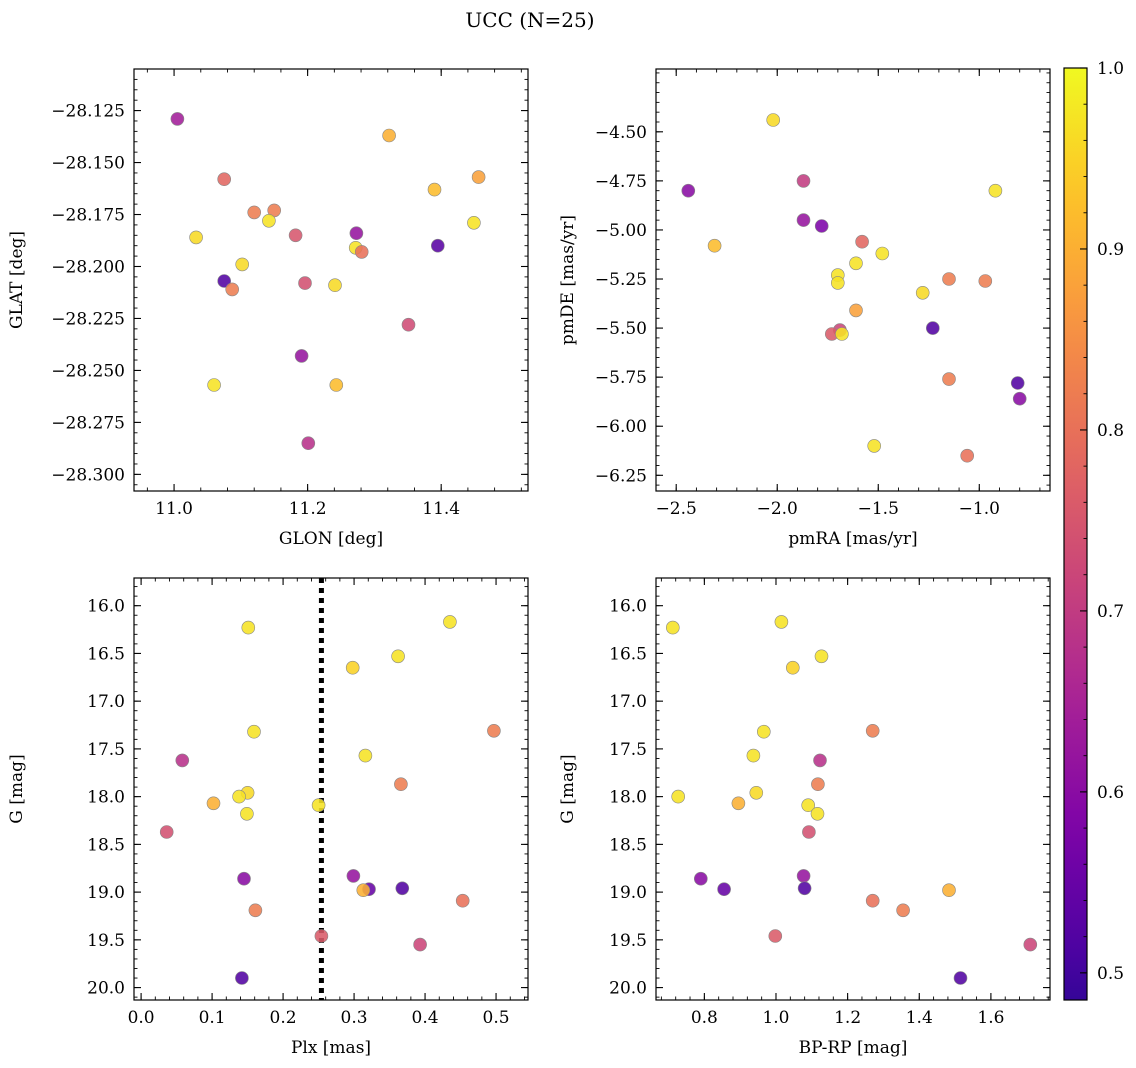  Describe the element at coordinates (88, 475) in the screenshot. I see `y-tick-label: −28.300` at that location.